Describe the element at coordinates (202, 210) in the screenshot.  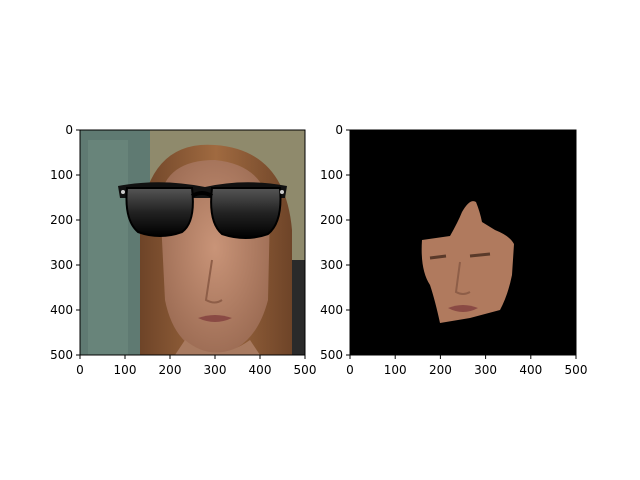
I see `sunglasses-overlay` at that location.